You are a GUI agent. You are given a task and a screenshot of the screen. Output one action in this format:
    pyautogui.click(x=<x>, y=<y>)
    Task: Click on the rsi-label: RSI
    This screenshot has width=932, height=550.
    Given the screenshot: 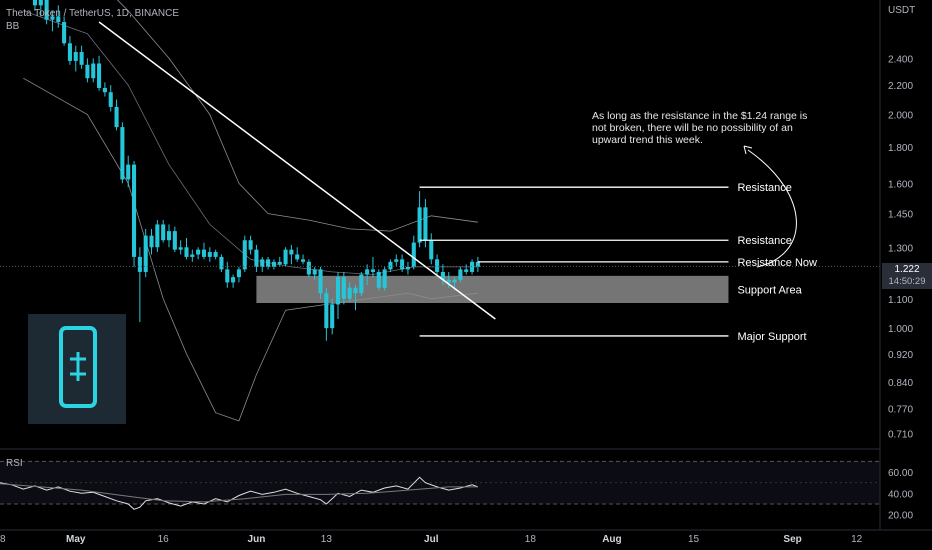 What is the action you would take?
    pyautogui.click(x=14, y=463)
    